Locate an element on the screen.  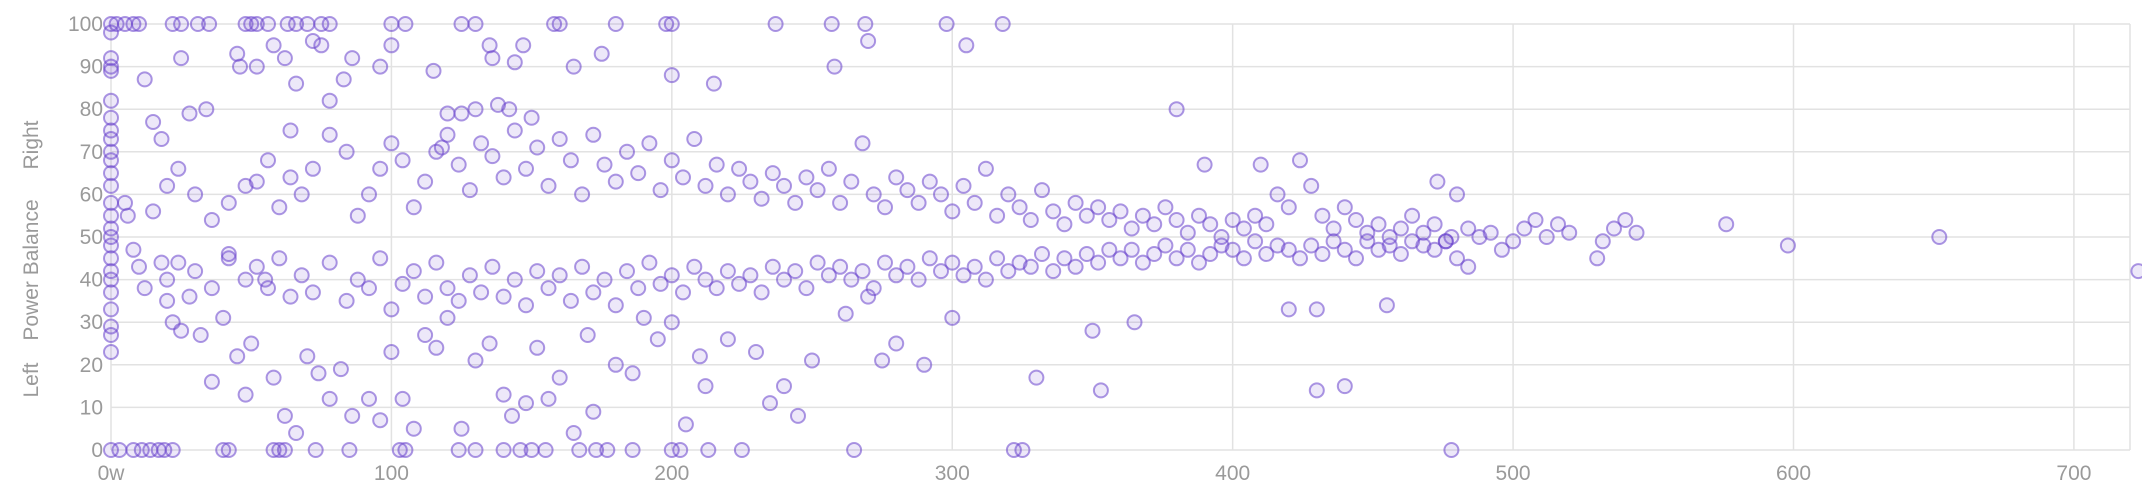
x-tick-label: 600 is located at coordinates (1793, 473).